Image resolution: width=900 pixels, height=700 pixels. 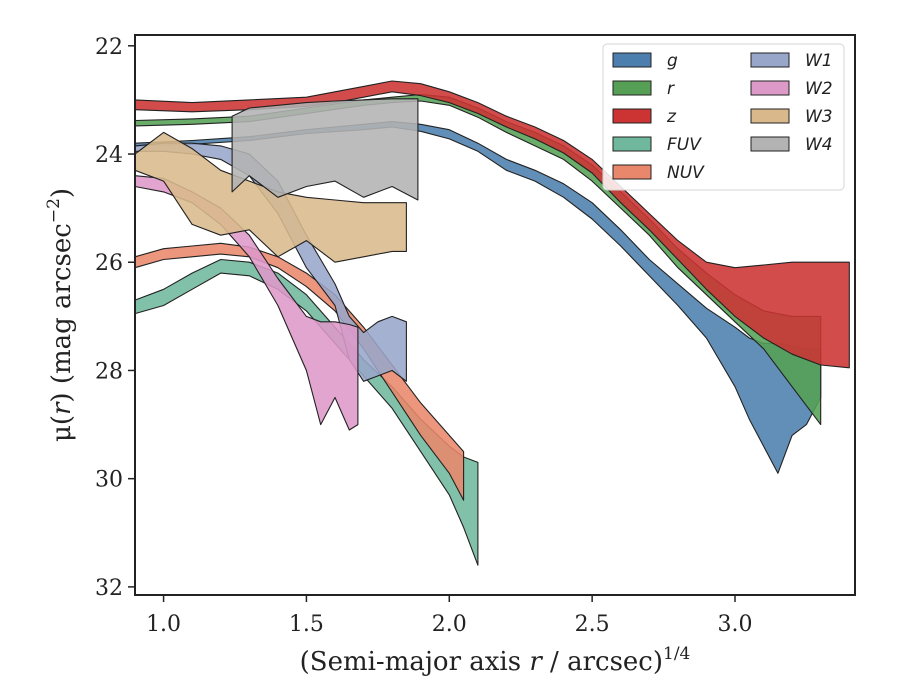 What do you see at coordinates (60, 315) in the screenshot?
I see `y-axis-label: μ(r) (mag arcsec−2)` at bounding box center [60, 315].